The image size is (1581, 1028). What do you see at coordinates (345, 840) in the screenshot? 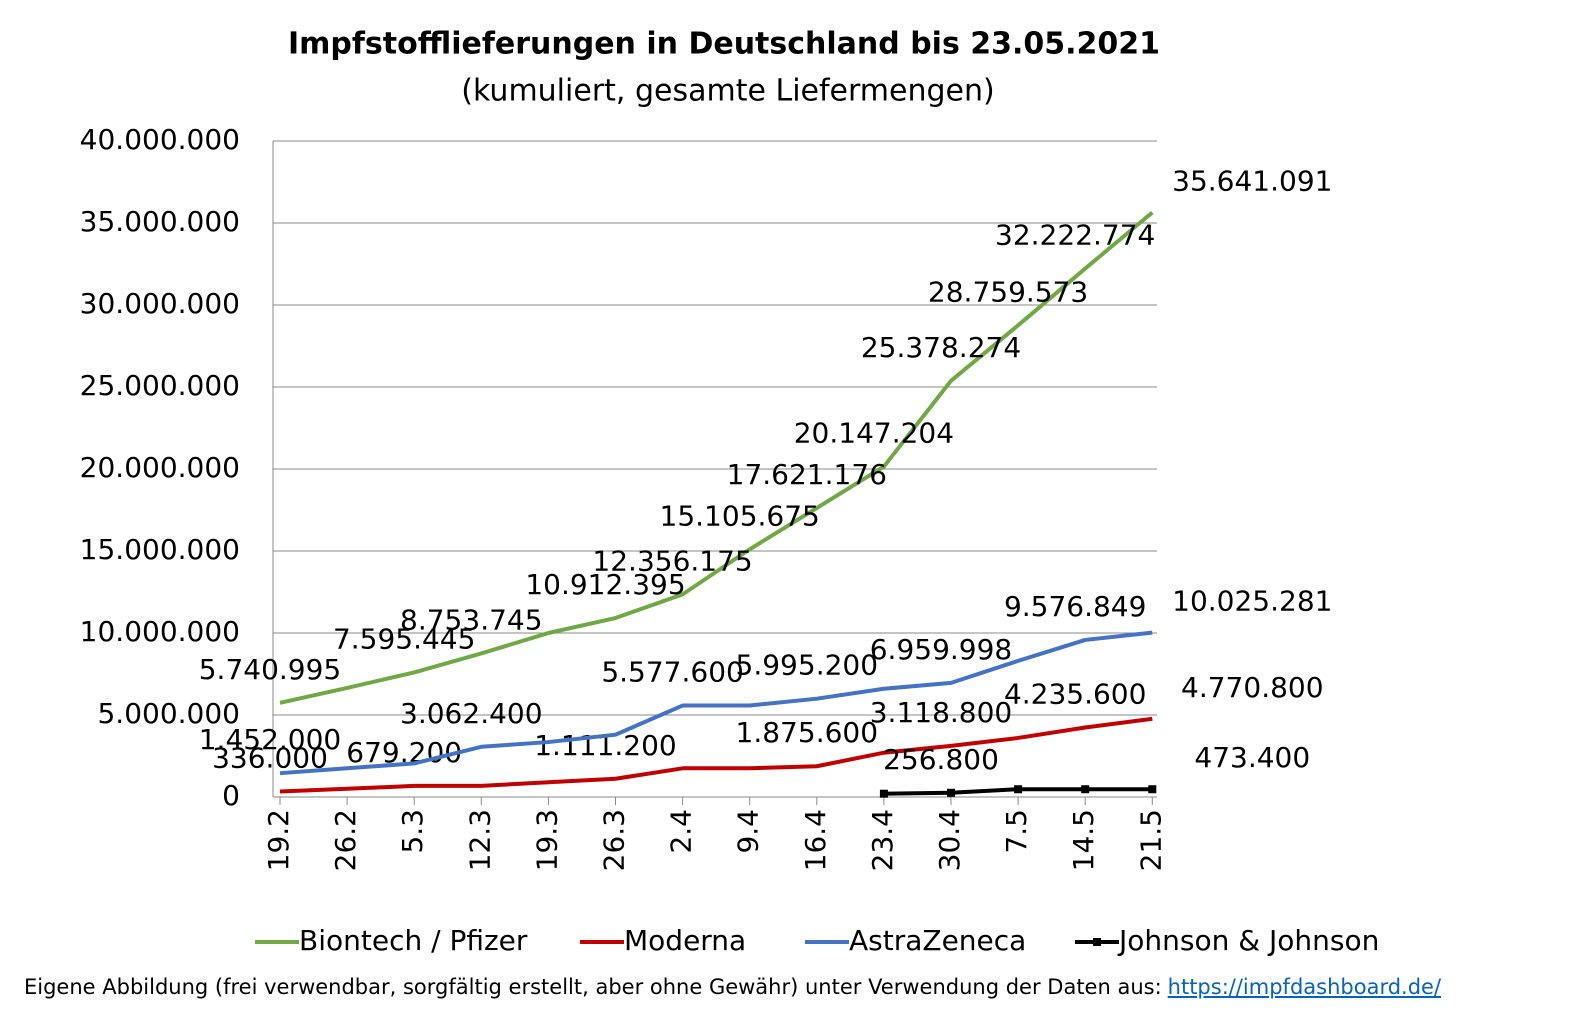
I see `x-tick-label: 26.2` at bounding box center [345, 840].